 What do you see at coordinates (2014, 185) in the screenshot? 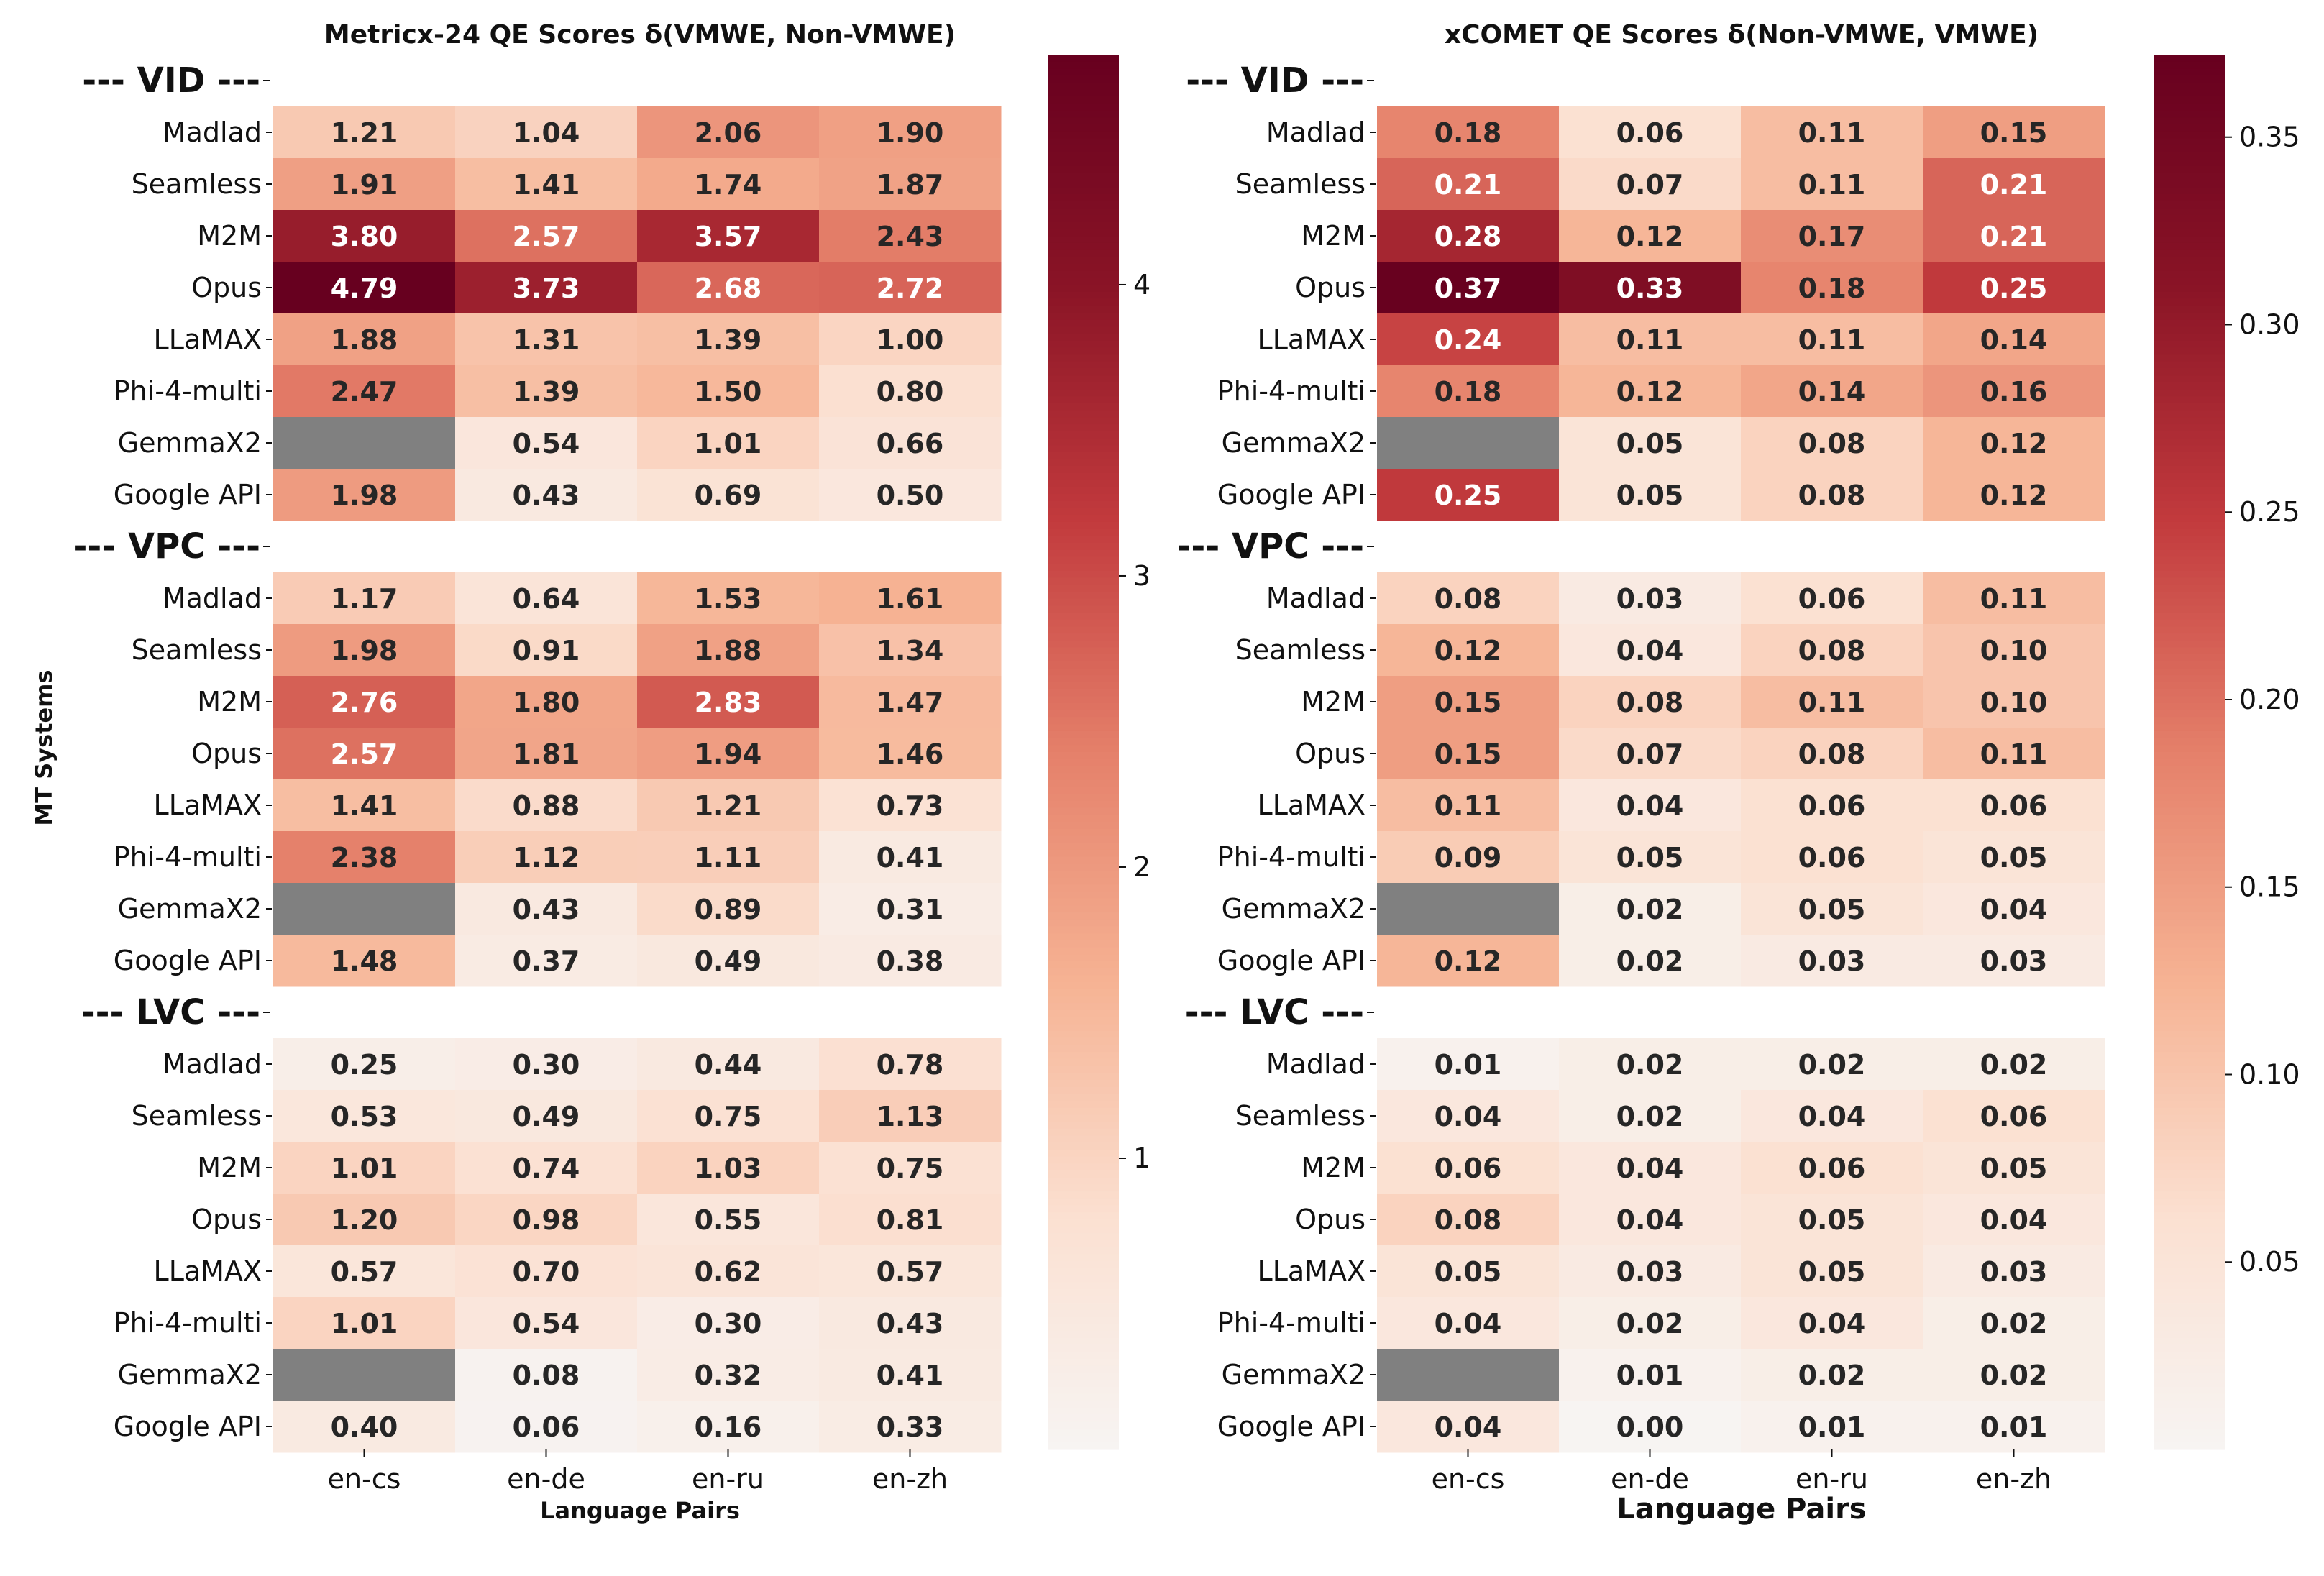
I see `cell-value: 0.21` at bounding box center [2014, 185].